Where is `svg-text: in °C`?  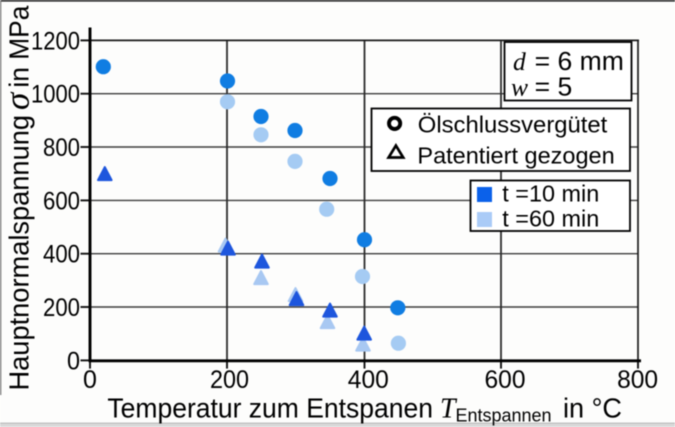
svg-text: in °C is located at coordinates (592, 408).